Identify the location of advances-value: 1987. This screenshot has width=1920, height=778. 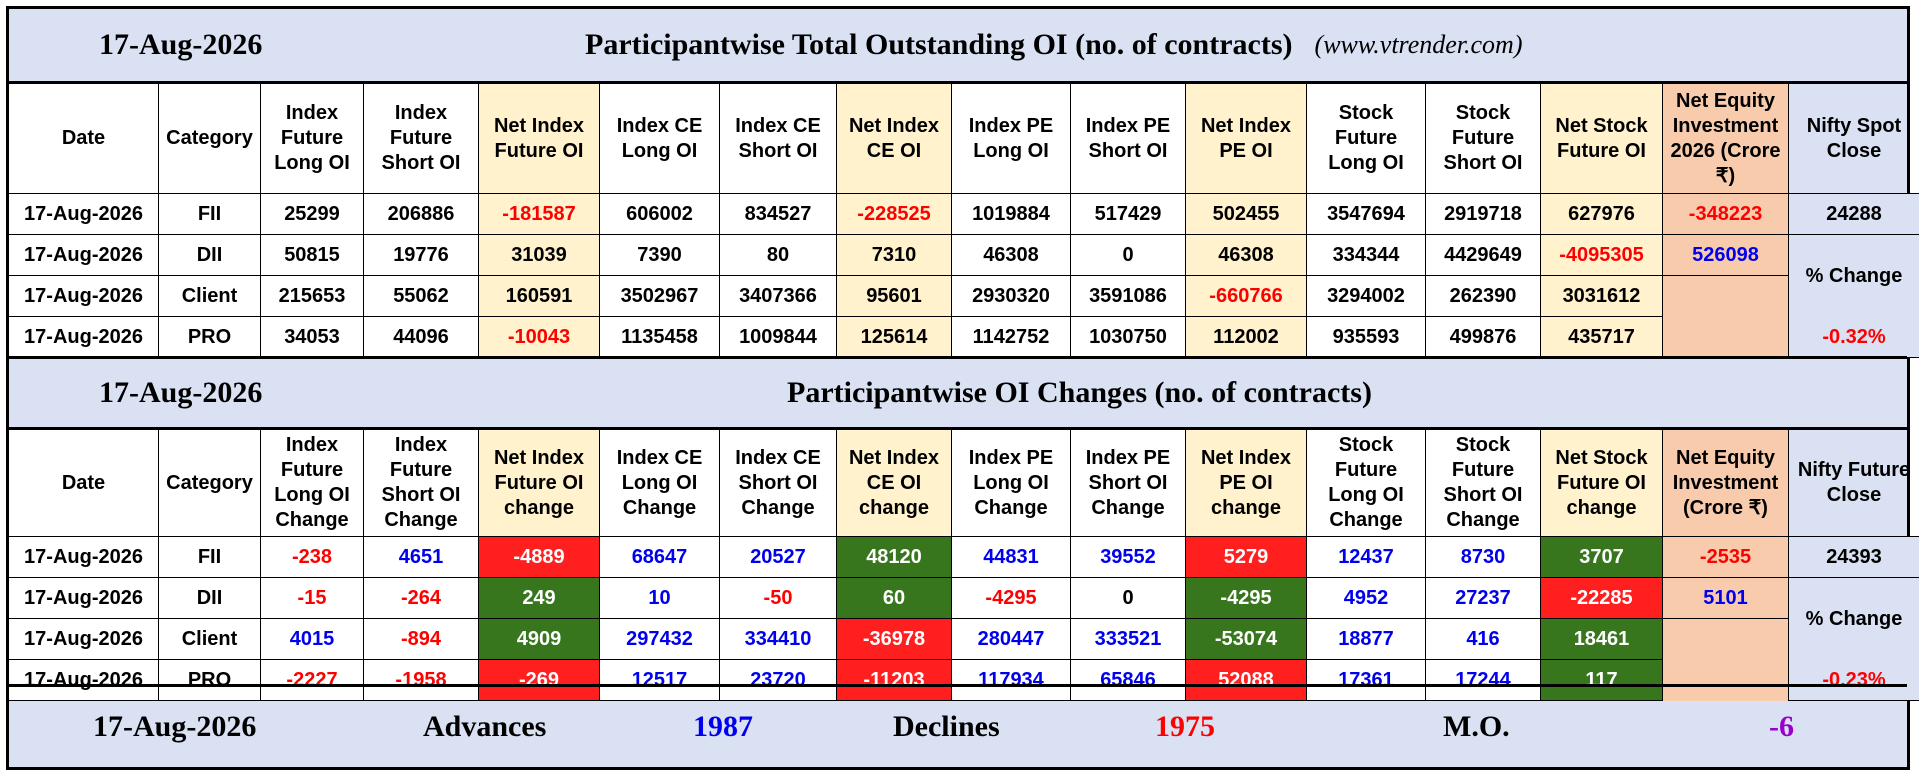
(723, 726).